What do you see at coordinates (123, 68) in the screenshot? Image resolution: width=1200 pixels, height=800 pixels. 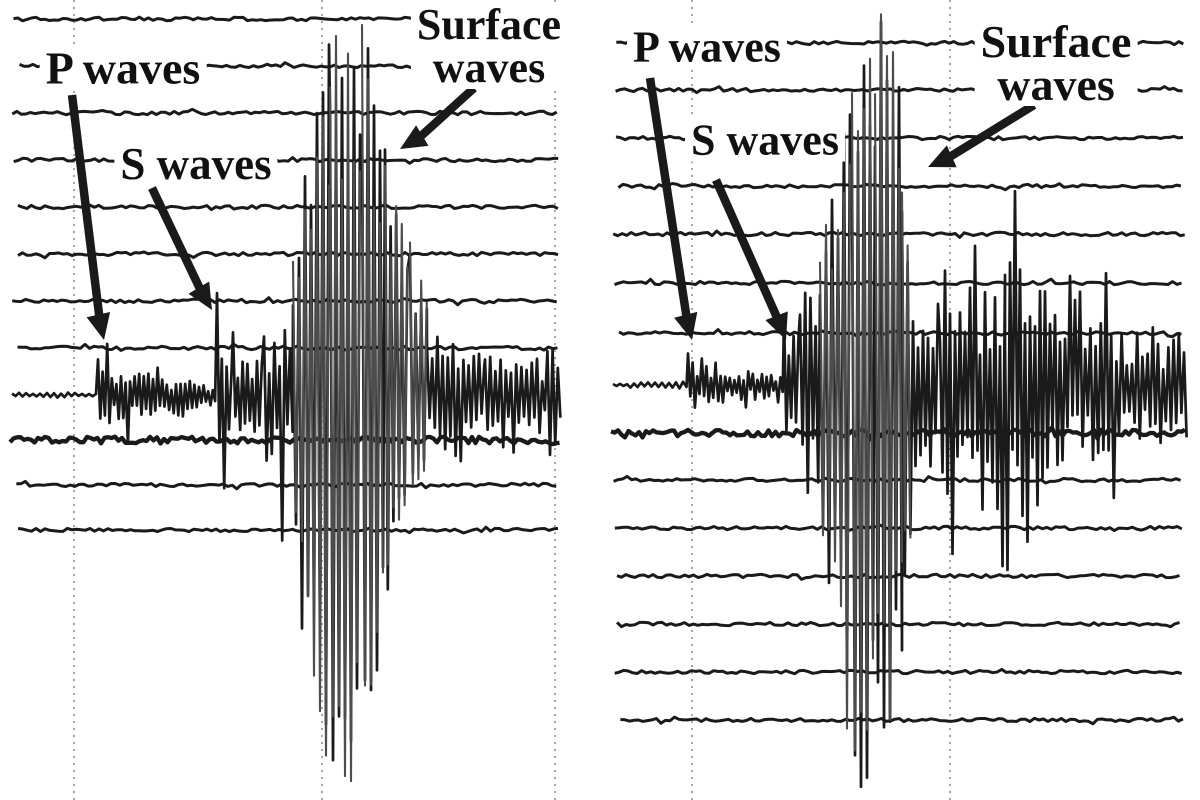 I see `p-waves-label-left: P waves` at bounding box center [123, 68].